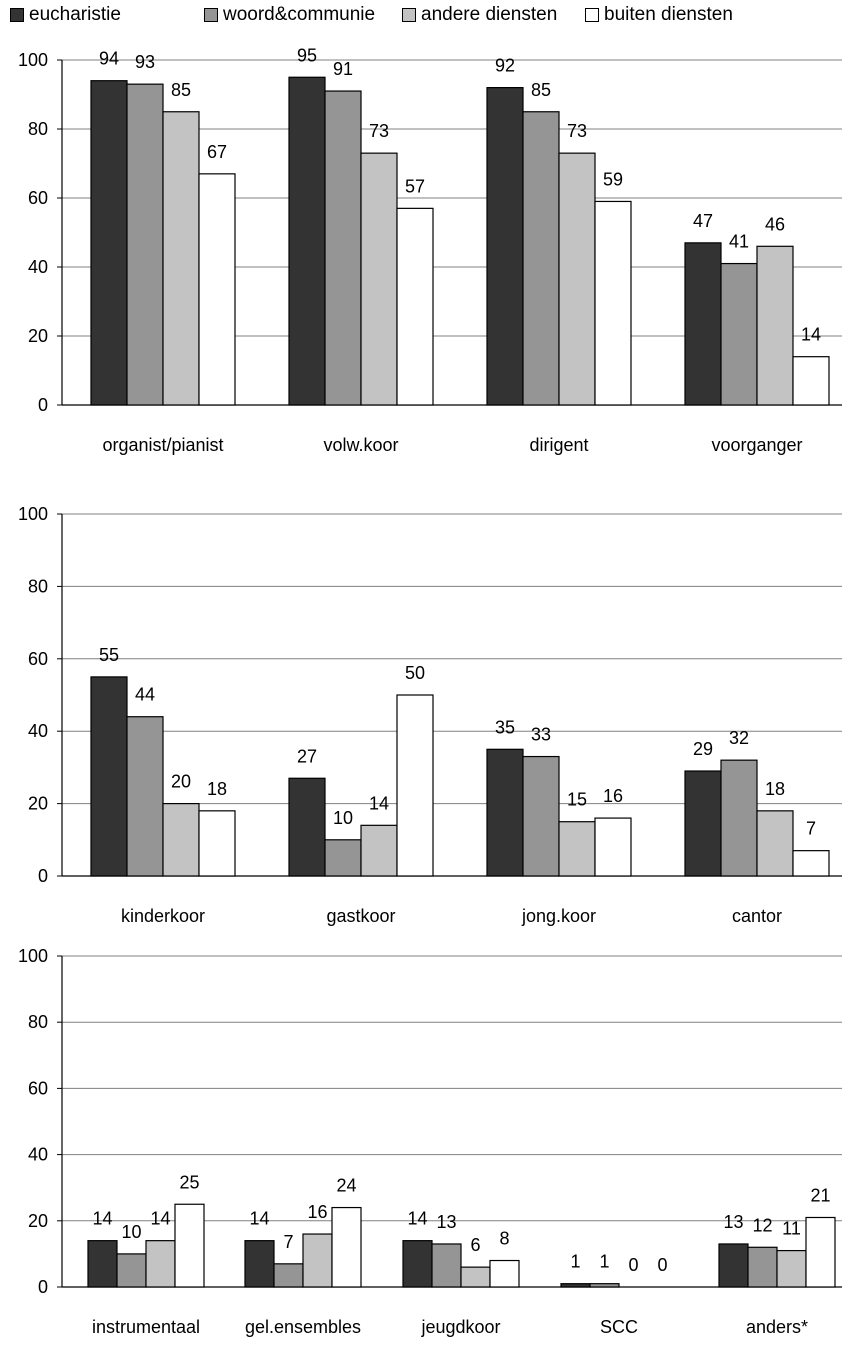 The height and width of the screenshot is (1358, 846). Describe the element at coordinates (75, 14) in the screenshot. I see `legend-label-eucharistie: eucharistie` at that location.